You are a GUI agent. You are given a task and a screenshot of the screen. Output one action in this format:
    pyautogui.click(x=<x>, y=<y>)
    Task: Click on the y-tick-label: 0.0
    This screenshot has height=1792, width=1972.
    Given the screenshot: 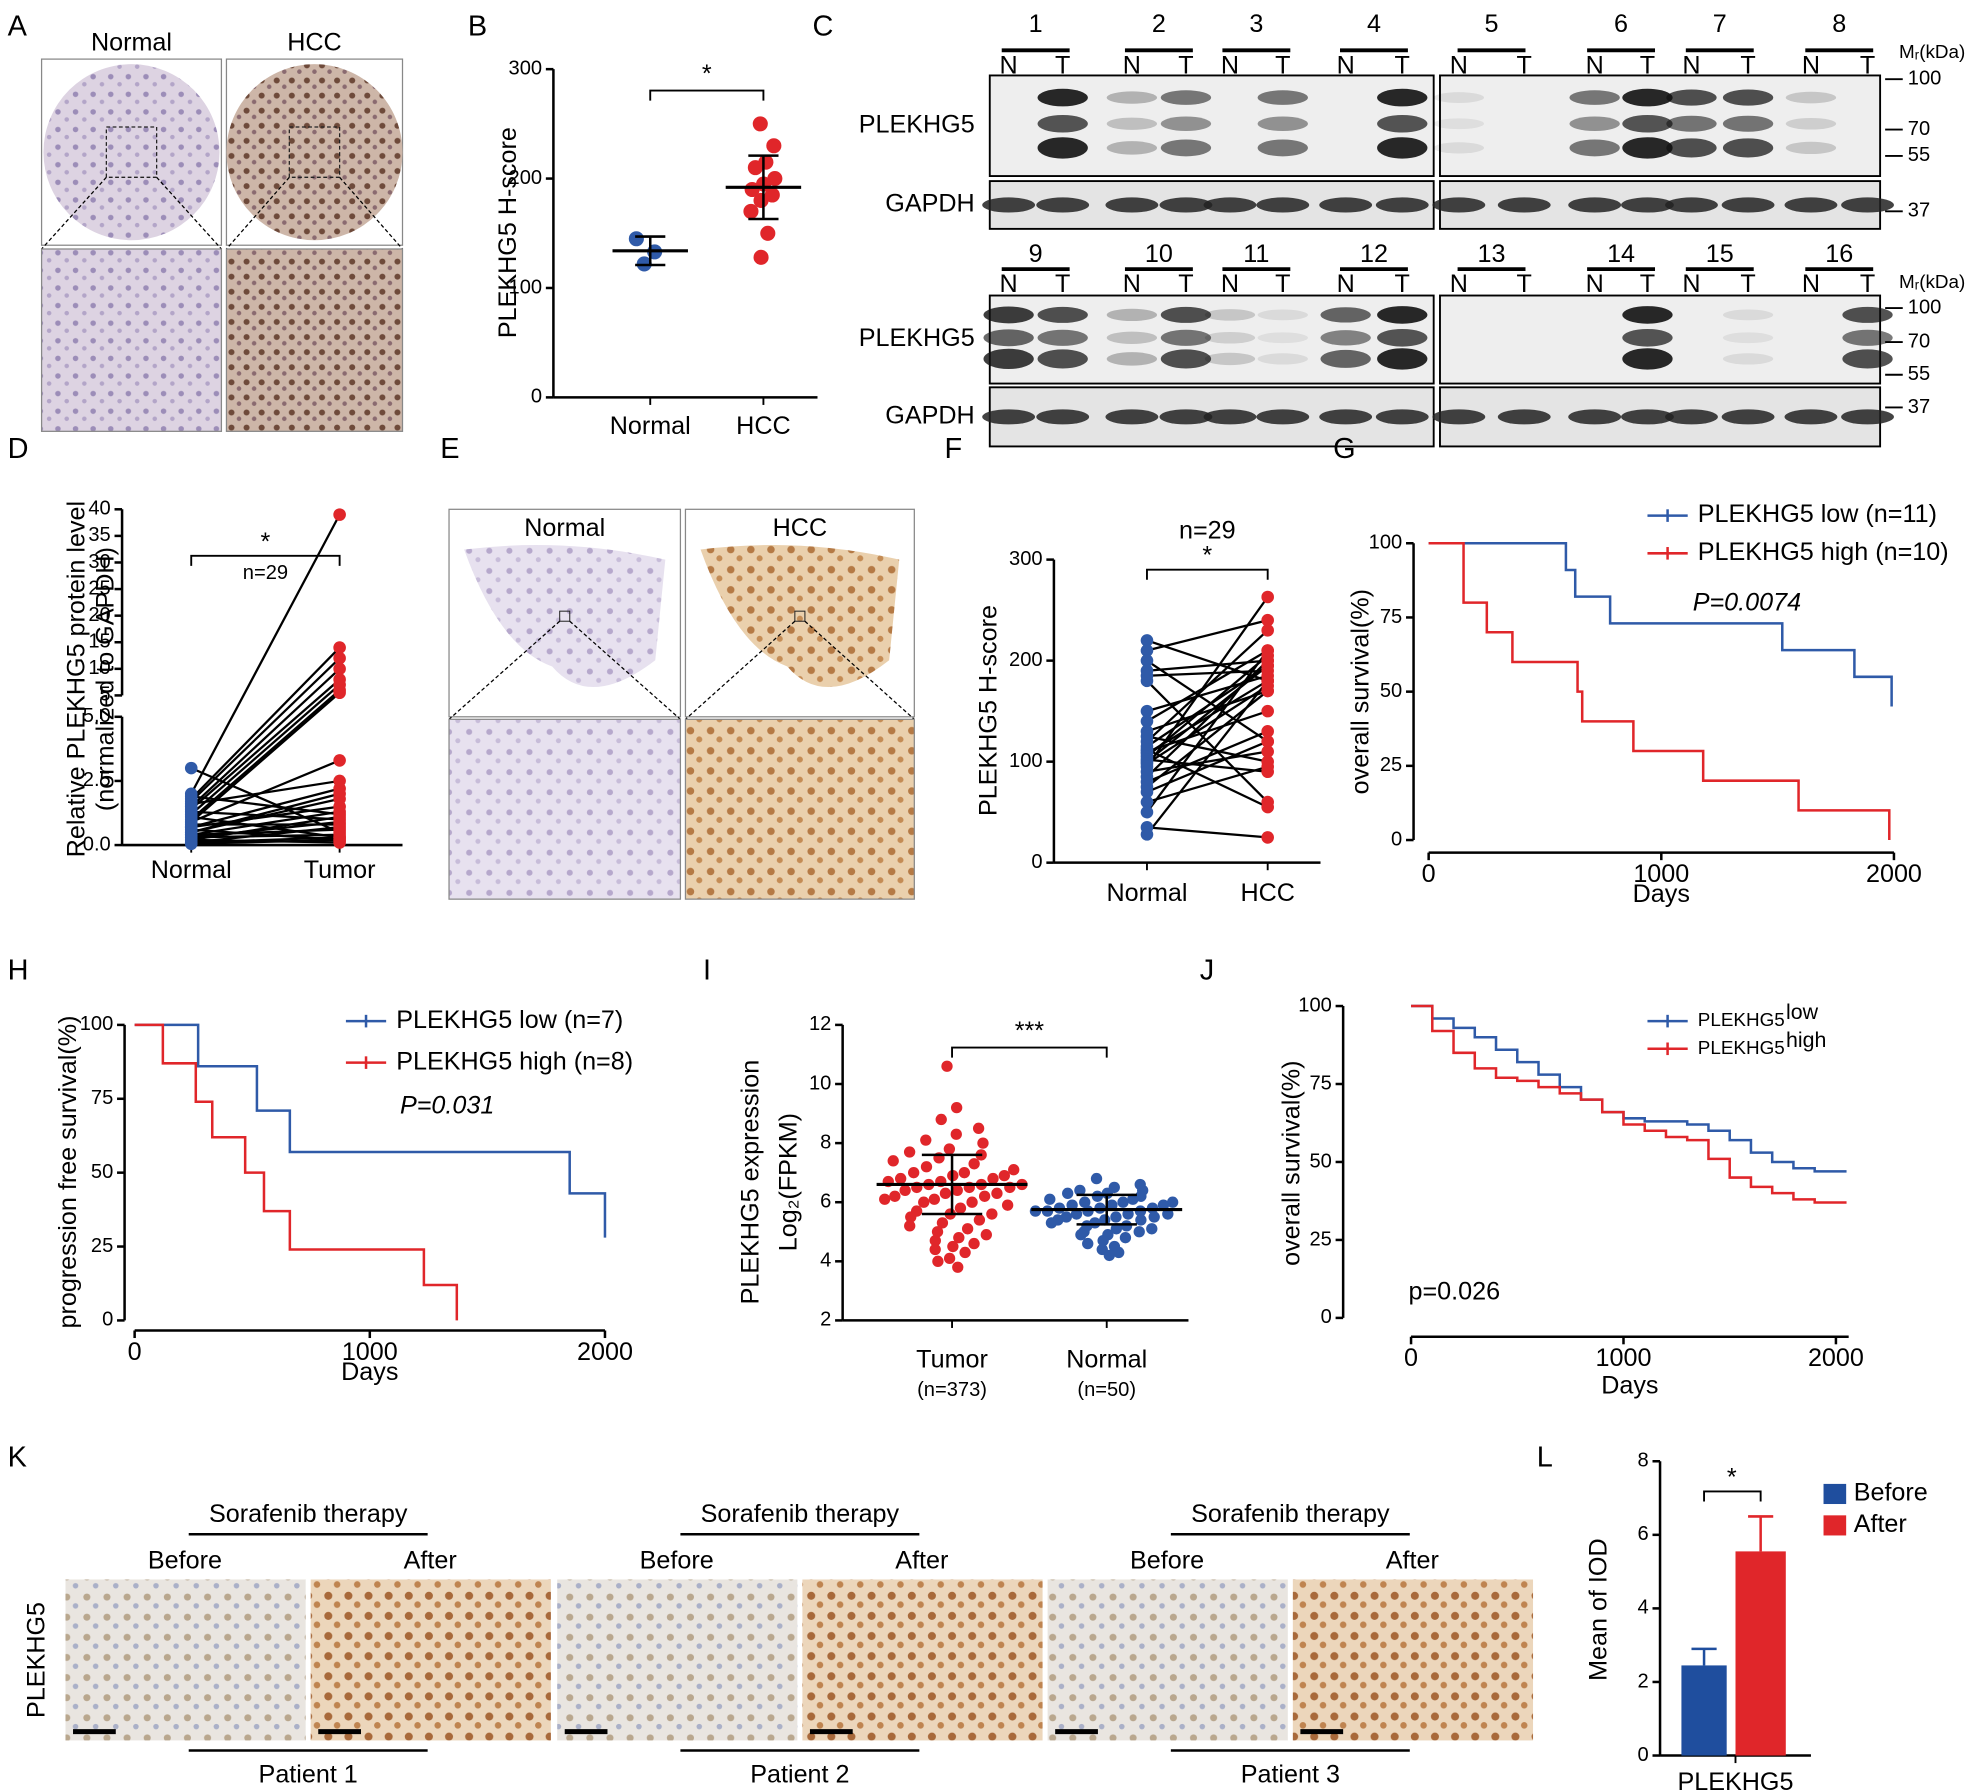 What is the action you would take?
    pyautogui.click(x=97, y=844)
    